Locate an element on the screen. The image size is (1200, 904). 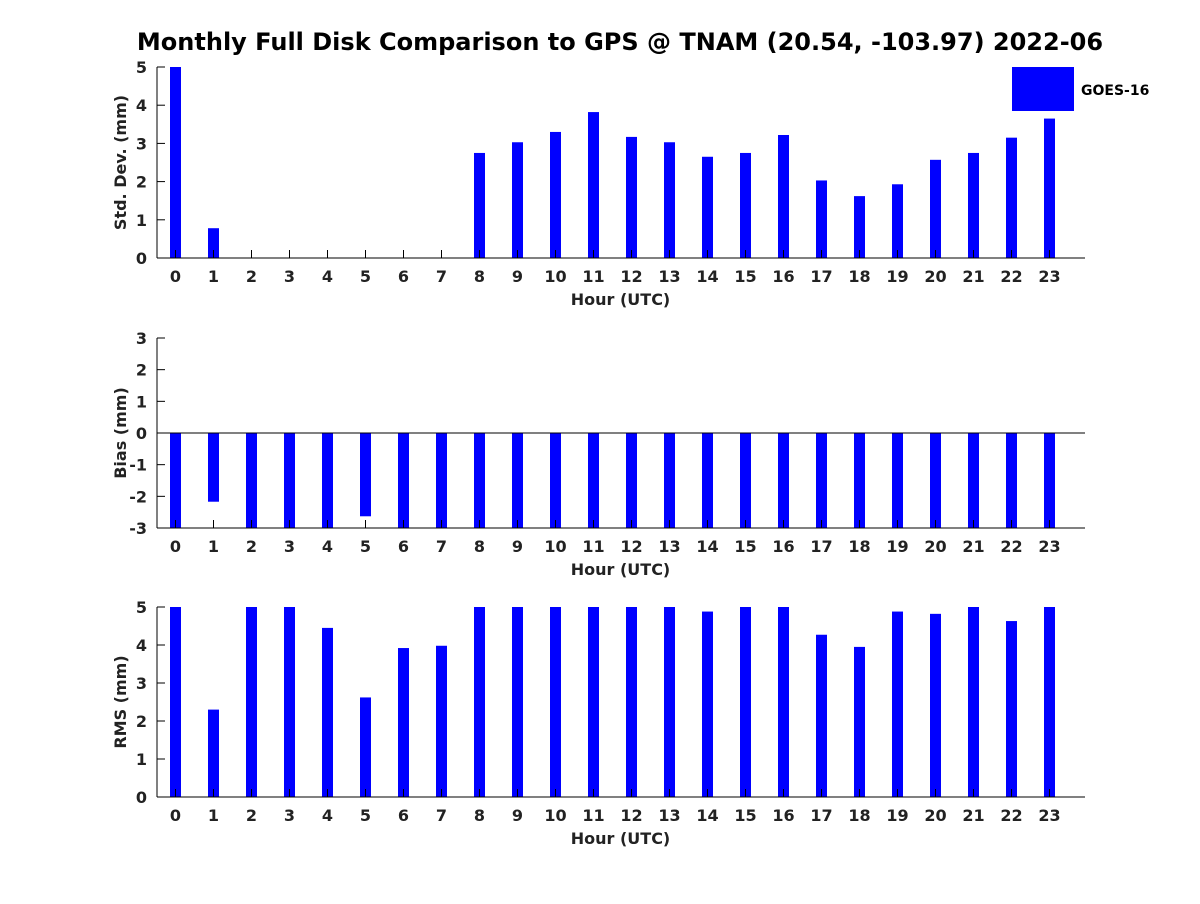
x-tick-label-panel1: 1 is located at coordinates (213, 276).